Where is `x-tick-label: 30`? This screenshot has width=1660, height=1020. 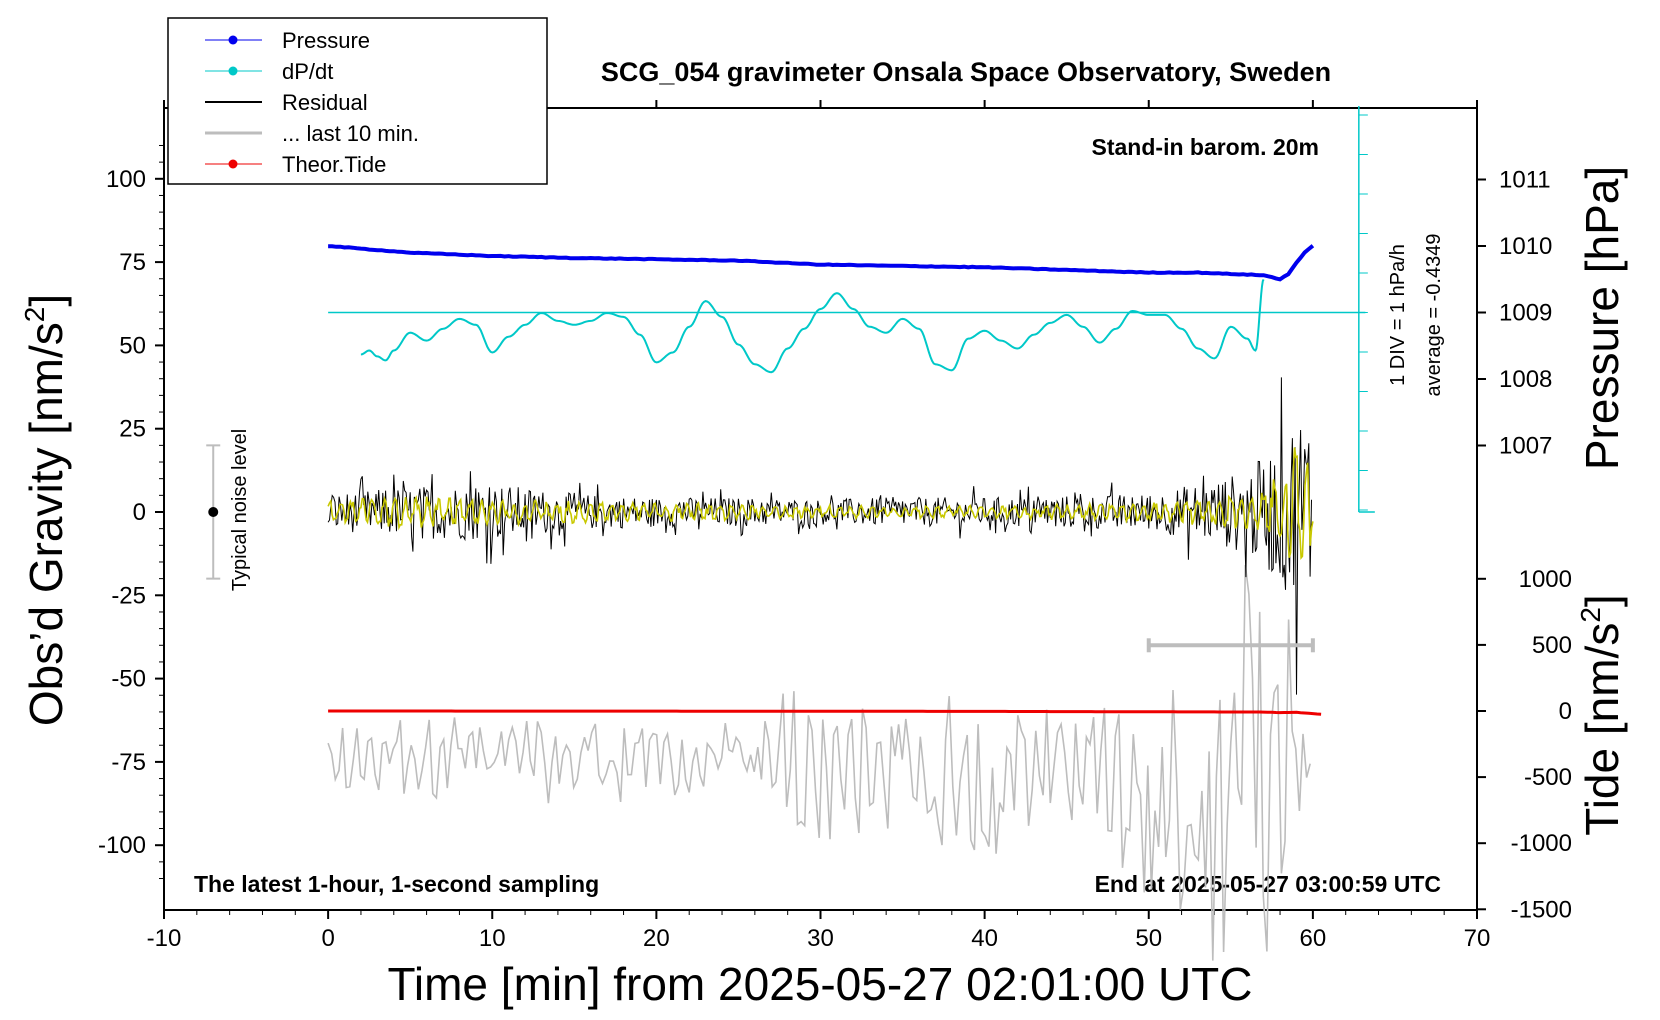 x-tick-label: 30 is located at coordinates (820, 938).